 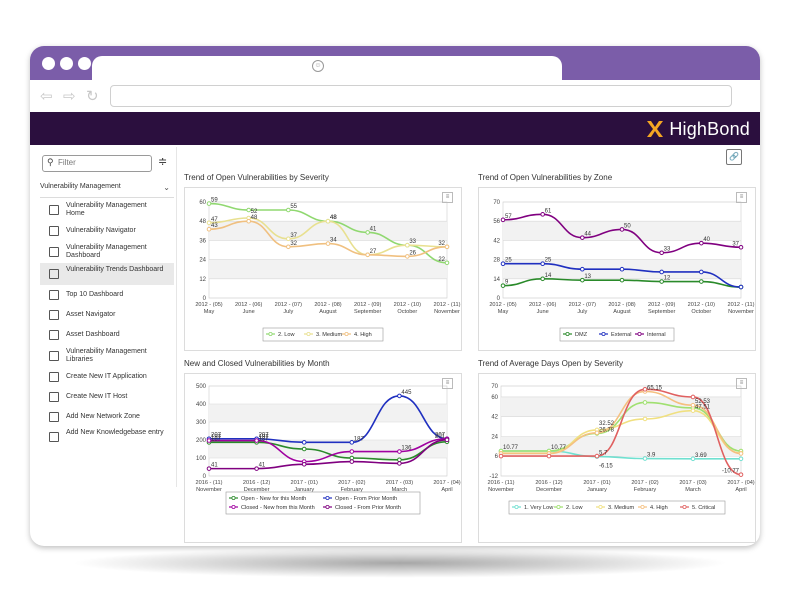 I want to click on sidebar-section-header: Vulnerability Management ⌄, so click(x=107, y=190).